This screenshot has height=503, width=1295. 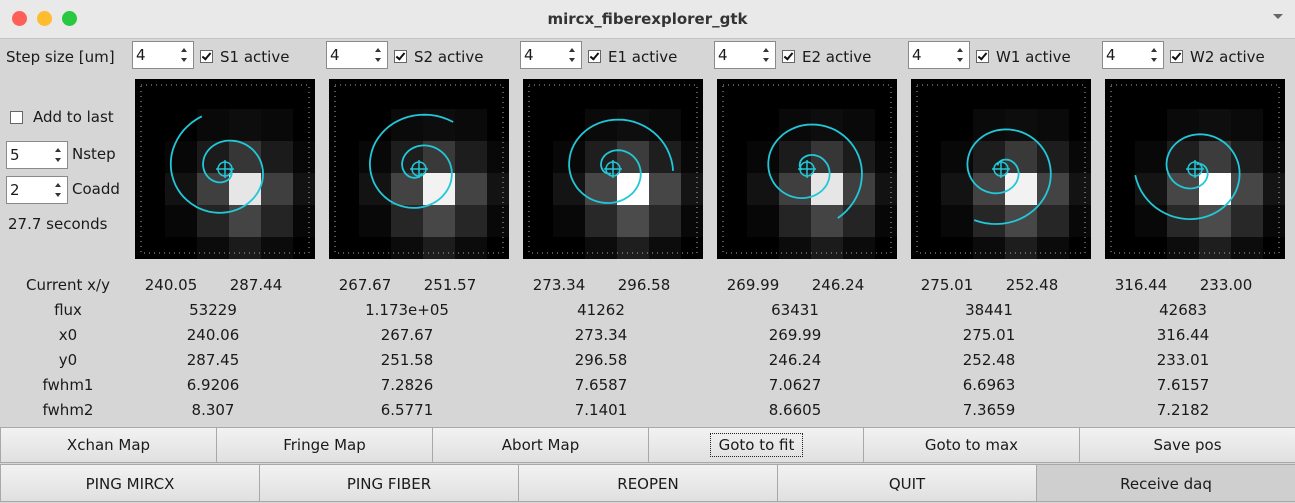 I want to click on window-title: mircx_fiberexplorer_gtk, so click(x=647, y=19).